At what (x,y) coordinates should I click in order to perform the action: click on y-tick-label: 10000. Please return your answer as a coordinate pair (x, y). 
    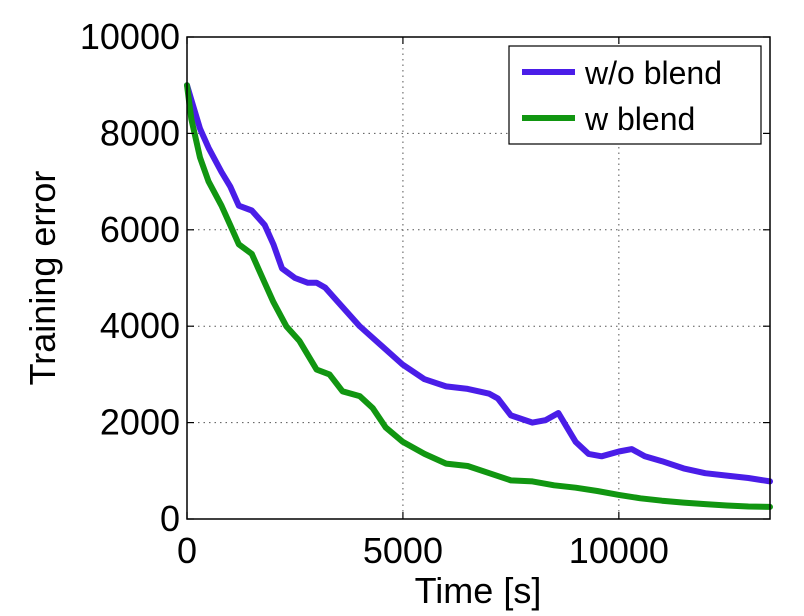
    Looking at the image, I should click on (130, 36).